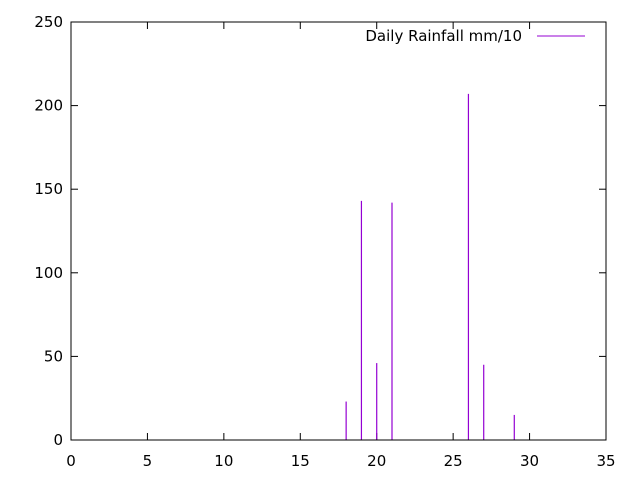  Describe the element at coordinates (148, 461) in the screenshot. I see `x-tick-label: 5` at that location.